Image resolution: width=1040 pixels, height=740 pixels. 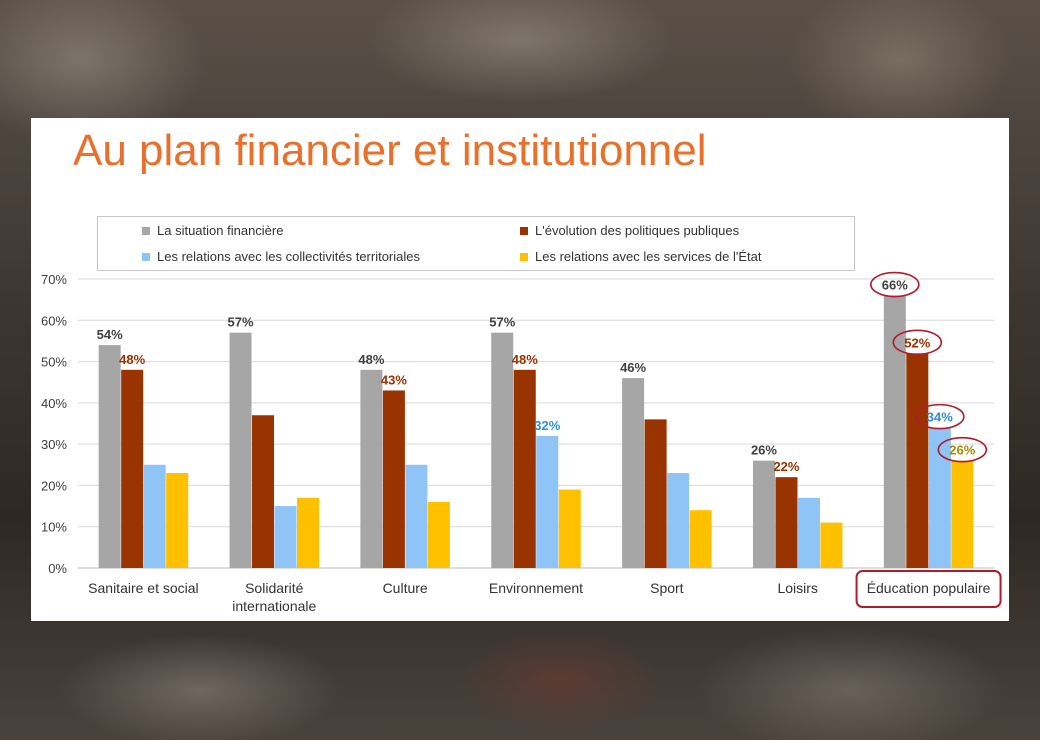 What do you see at coordinates (54, 362) in the screenshot?
I see `y-tick-label: 50%` at bounding box center [54, 362].